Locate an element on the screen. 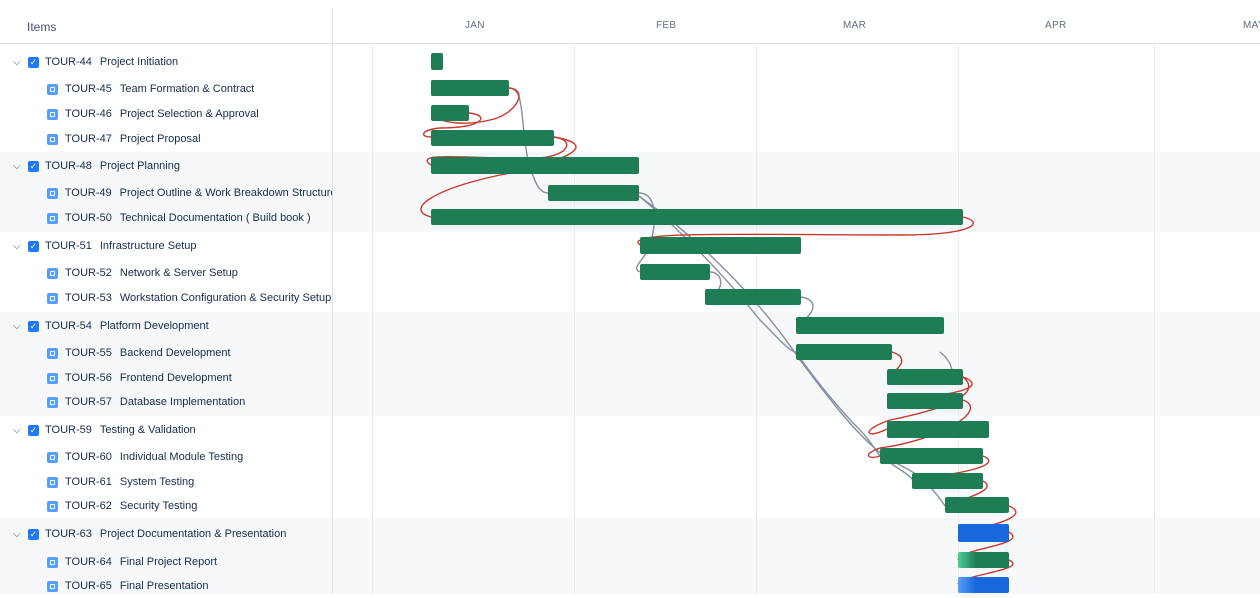  list-item: TOUR-52 Network & Server Setup is located at coordinates (166, 273).